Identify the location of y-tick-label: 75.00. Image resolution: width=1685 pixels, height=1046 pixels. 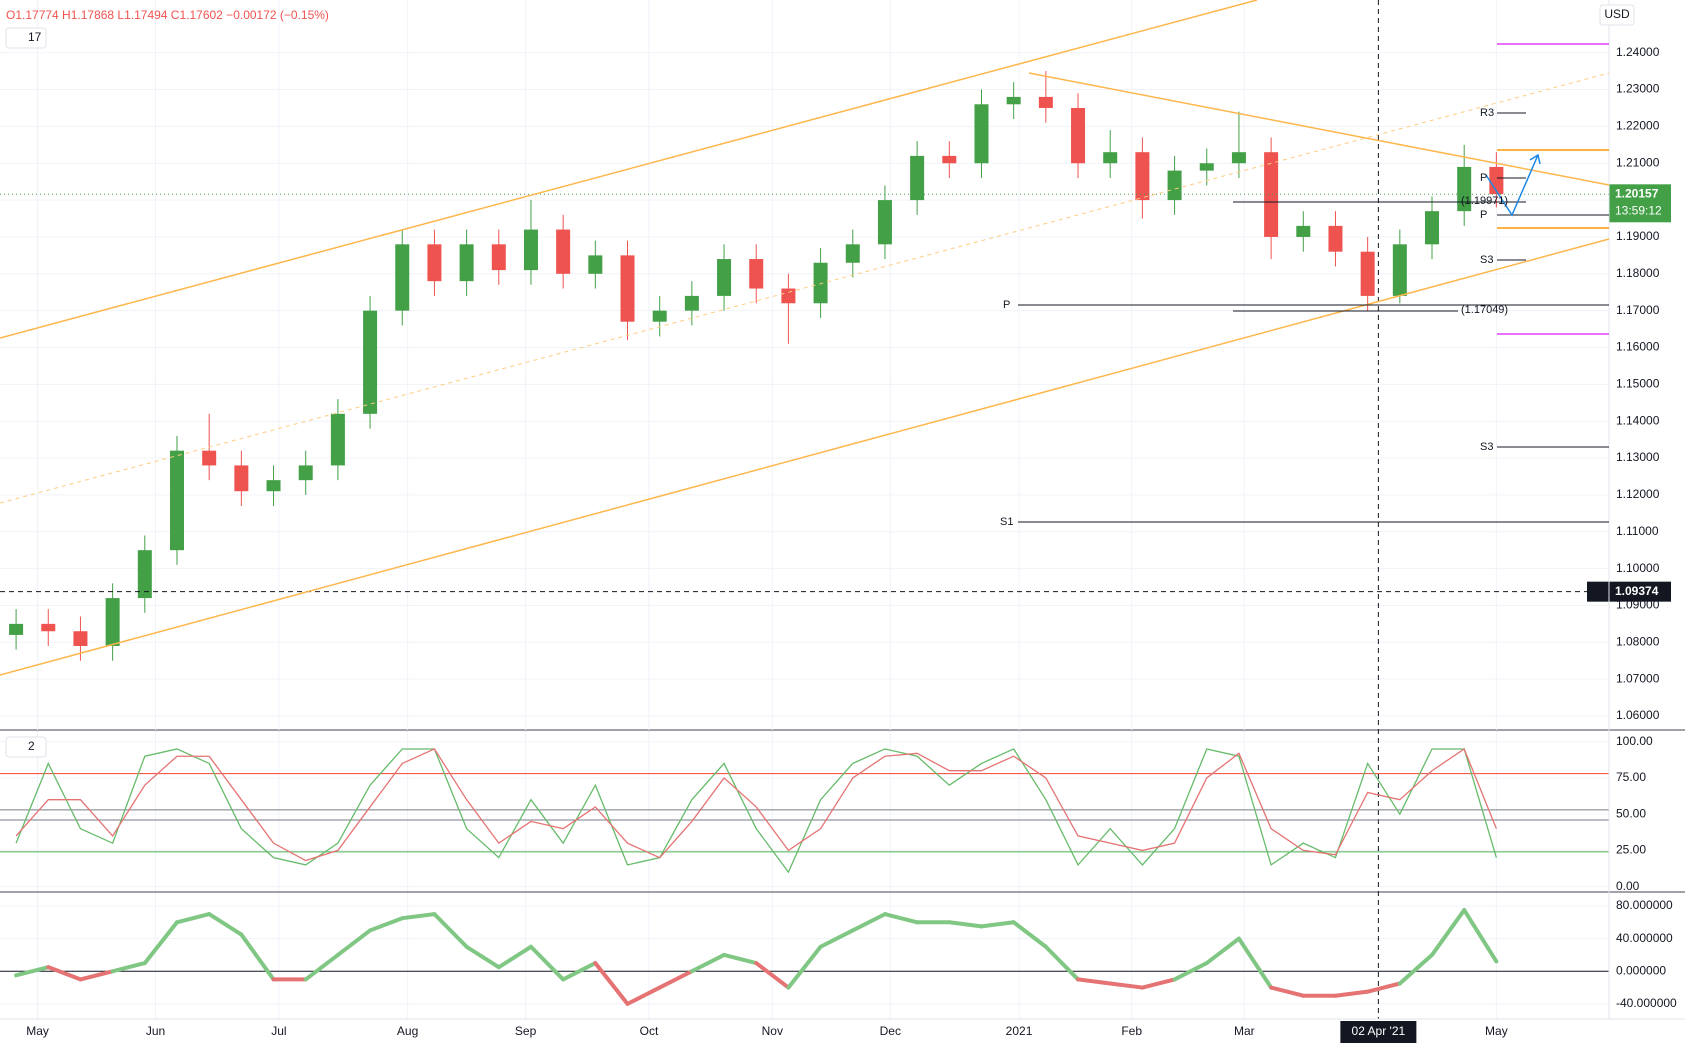
(1631, 777).